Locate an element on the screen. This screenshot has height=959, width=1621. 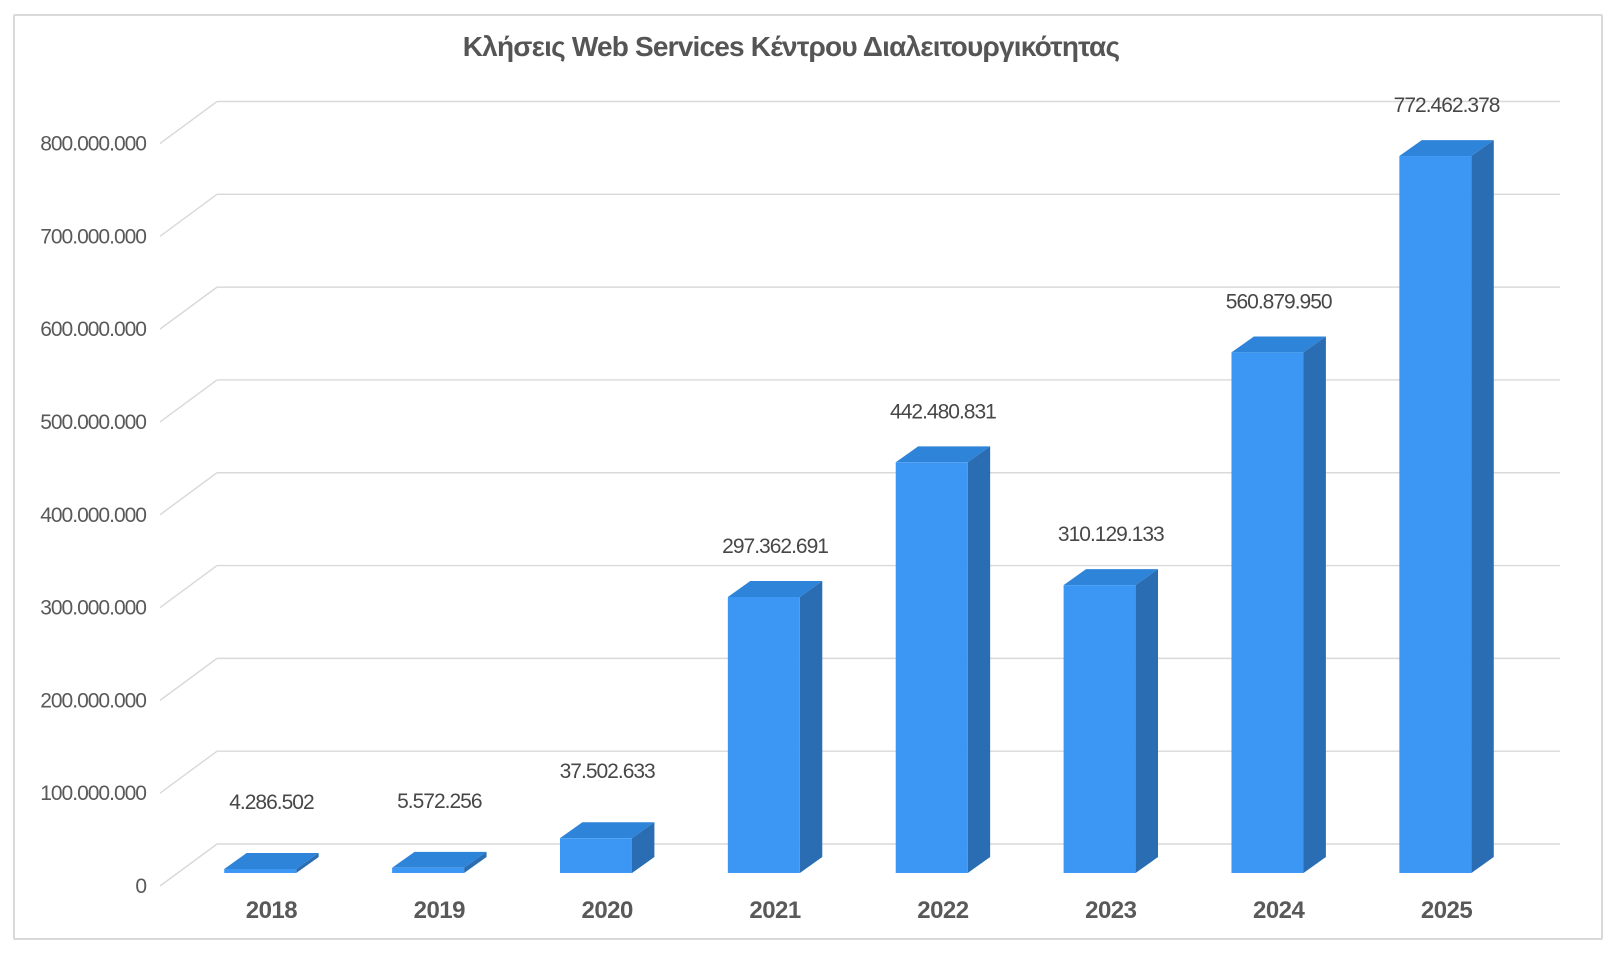
data-label: 297.362.691 is located at coordinates (775, 546).